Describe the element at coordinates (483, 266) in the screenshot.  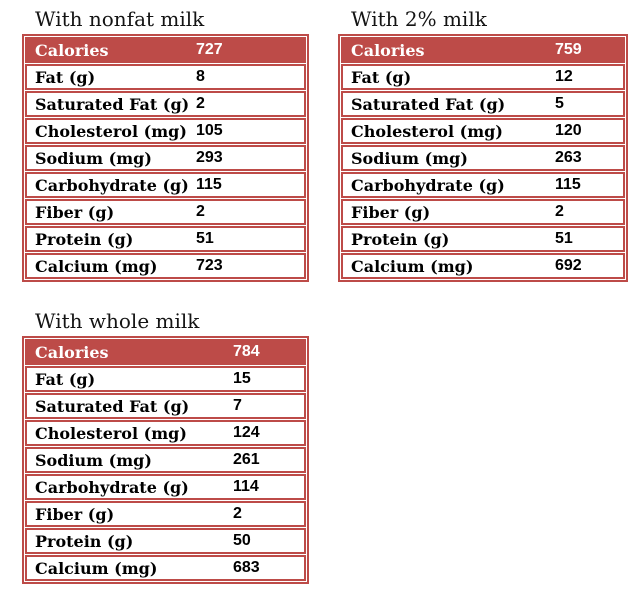
I see `table-row: Calcium (mg) 692` at that location.